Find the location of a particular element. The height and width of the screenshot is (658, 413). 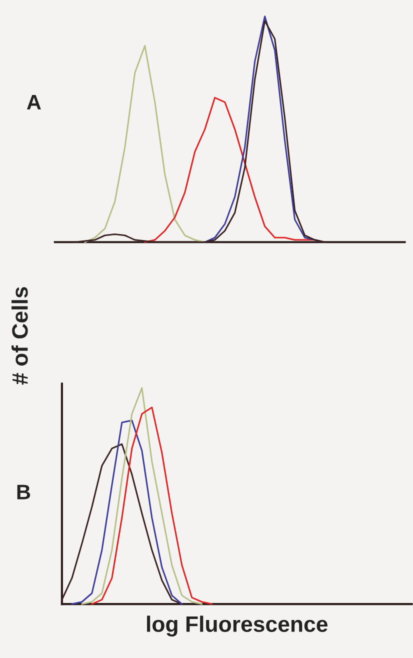

text: B is located at coordinates (23, 492).